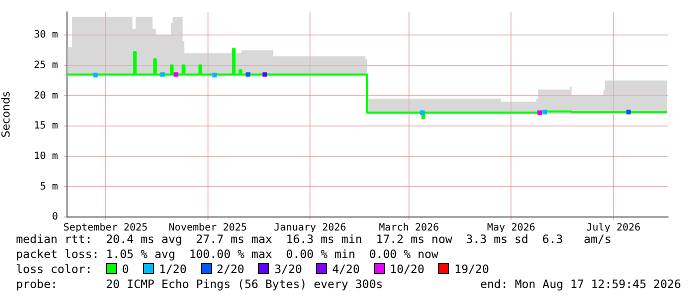 Image resolution: width=697 pixels, height=297 pixels. What do you see at coordinates (207, 228) in the screenshot?
I see `x-tick-label: November 2025` at bounding box center [207, 228].